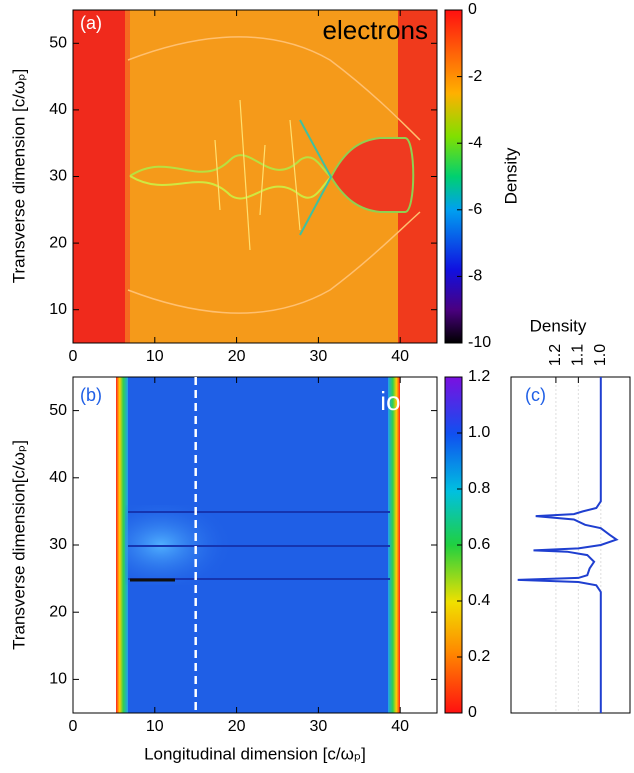 This screenshot has height=773, width=634. What do you see at coordinates (255, 753) in the screenshot?
I see `x-axis-label: Longitudinal dimension [c/ωₚ]` at bounding box center [255, 753].